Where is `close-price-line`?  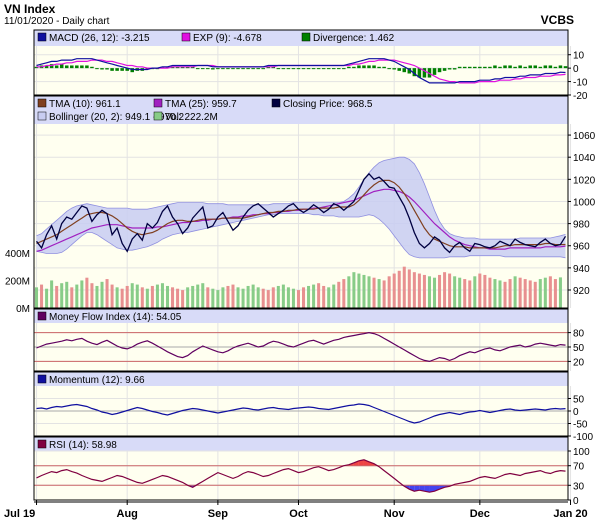 close-price-line is located at coordinates (301, 213).